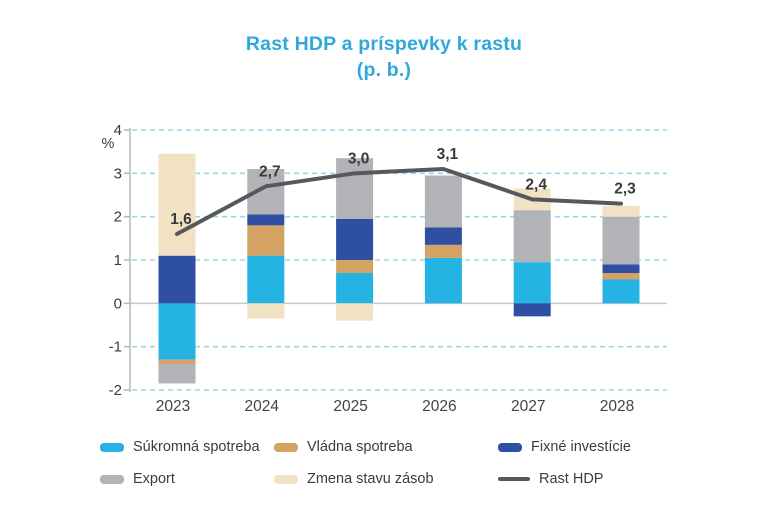 This screenshot has width=768, height=526. What do you see at coordinates (350, 406) in the screenshot?
I see `x-tick-label: 2025` at bounding box center [350, 406].